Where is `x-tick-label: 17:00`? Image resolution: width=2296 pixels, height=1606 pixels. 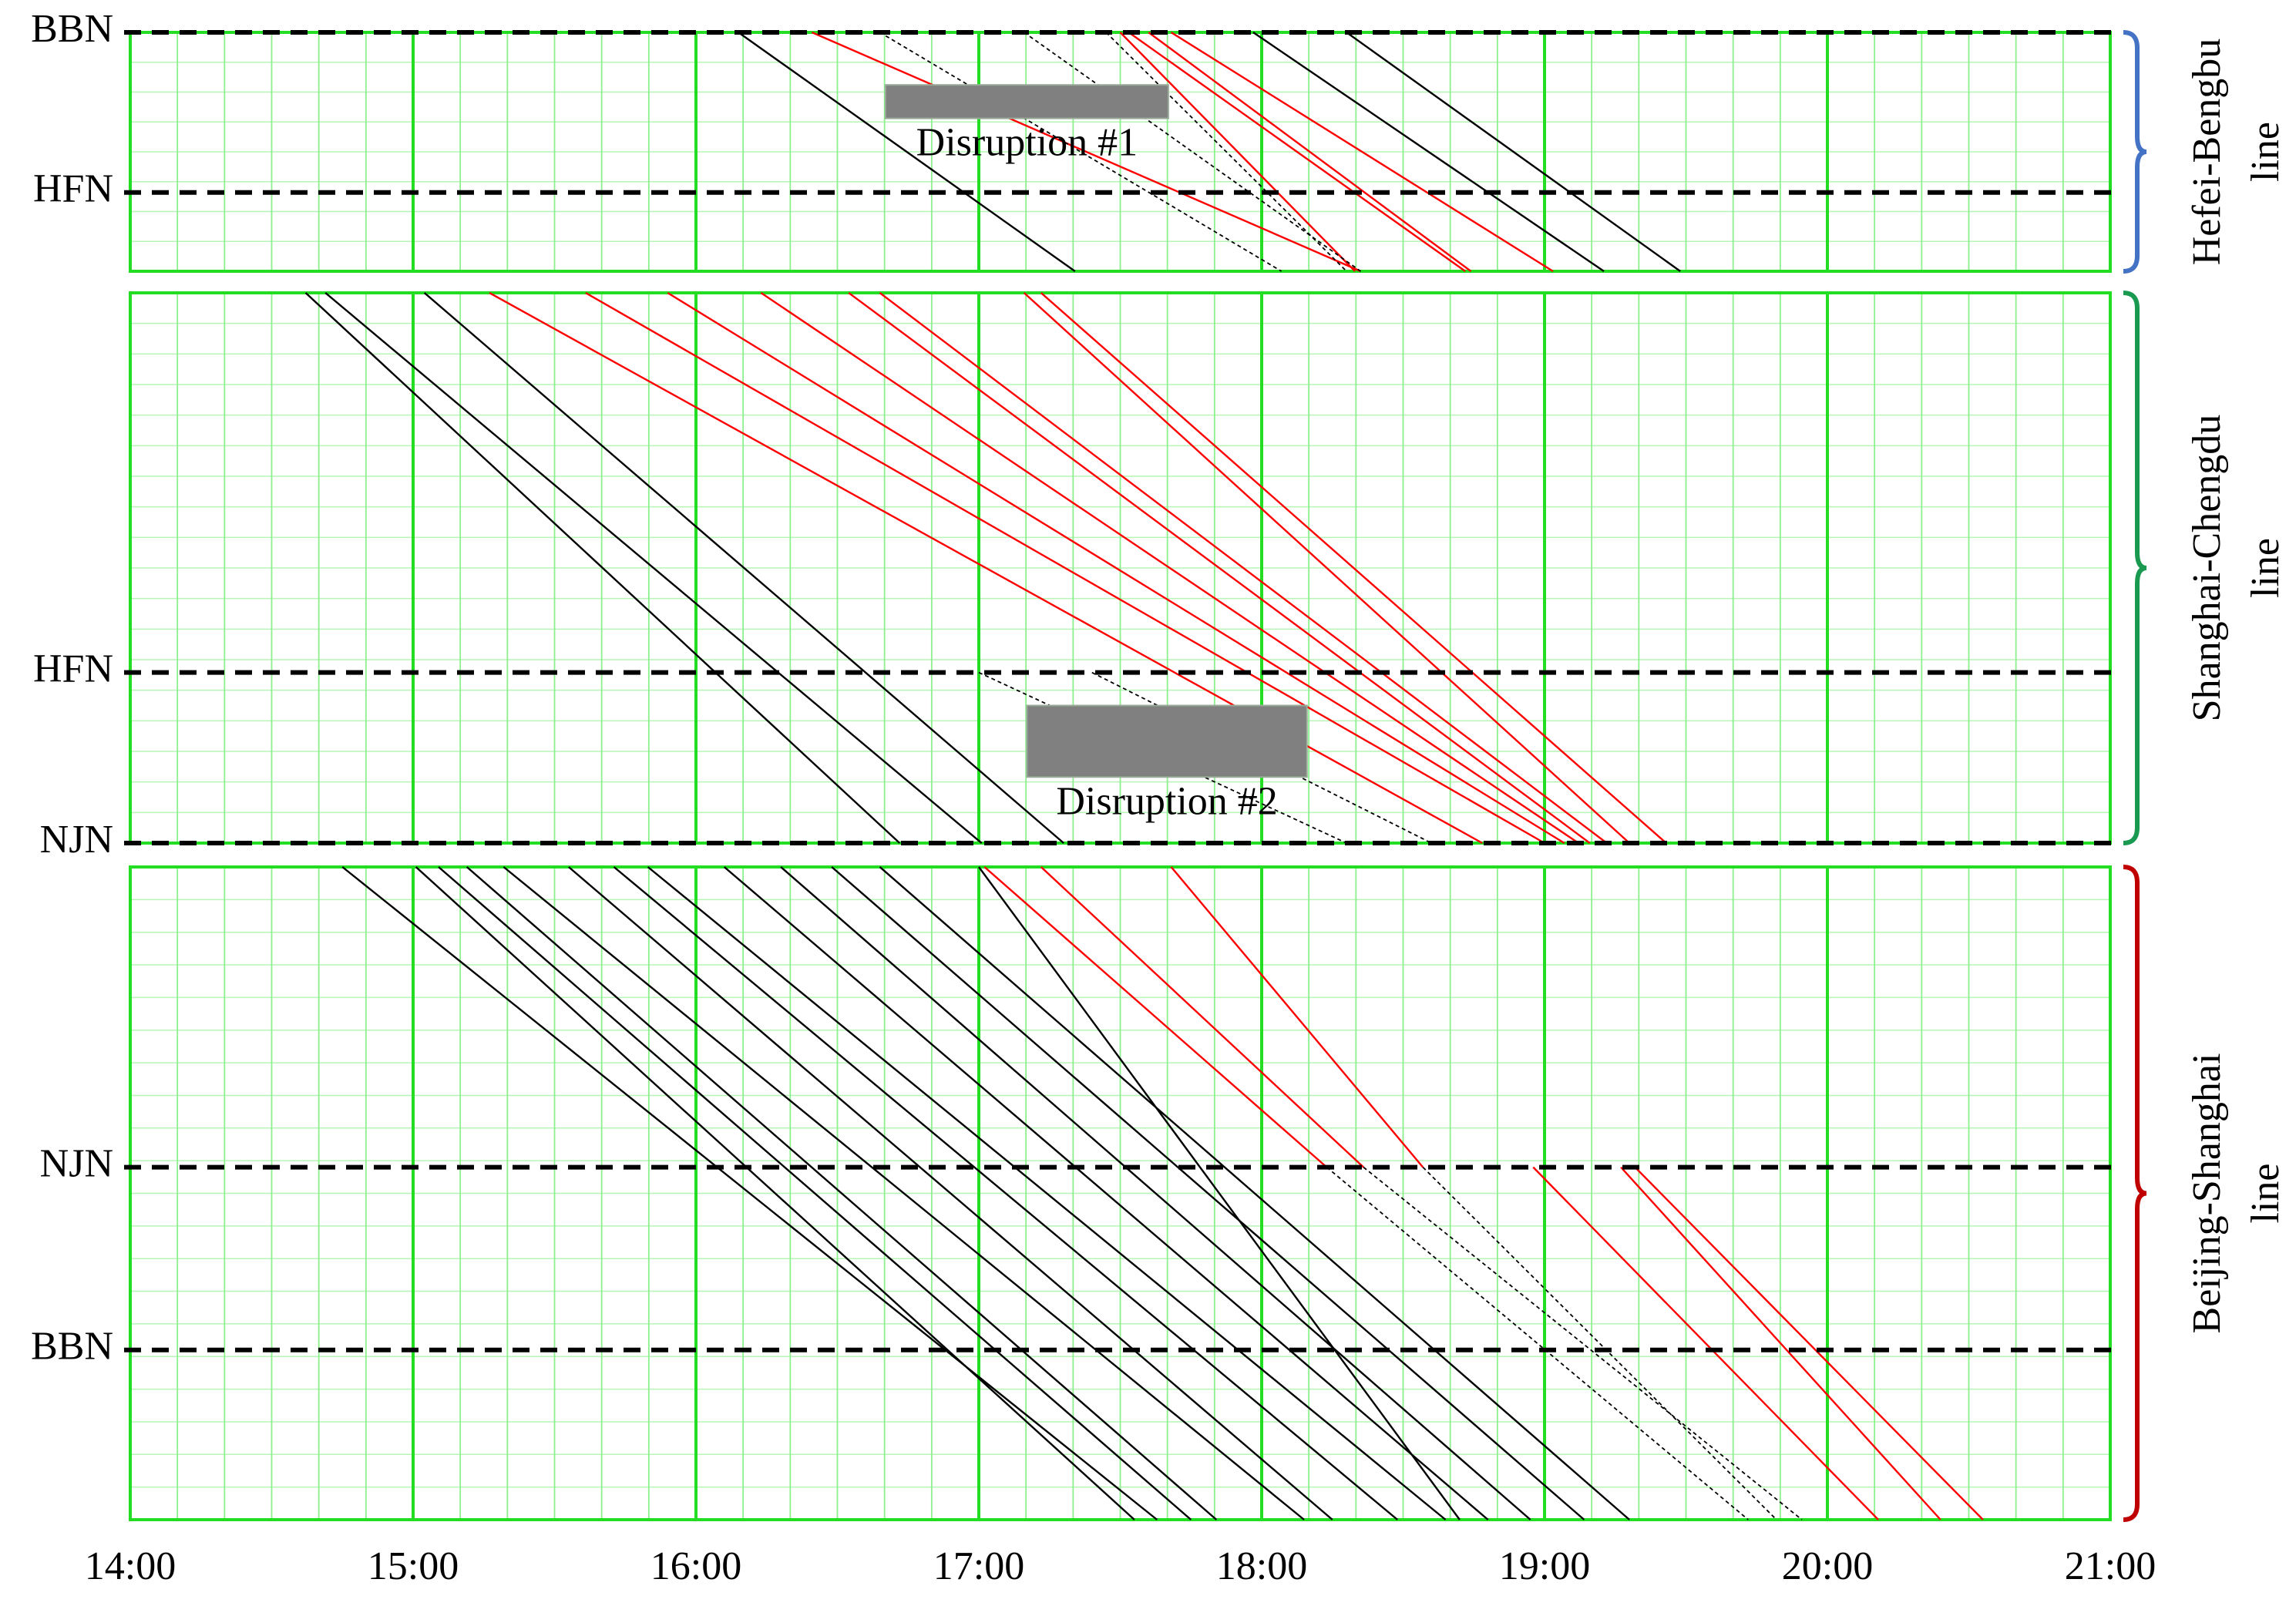 x-tick-label: 17:00 is located at coordinates (979, 1566).